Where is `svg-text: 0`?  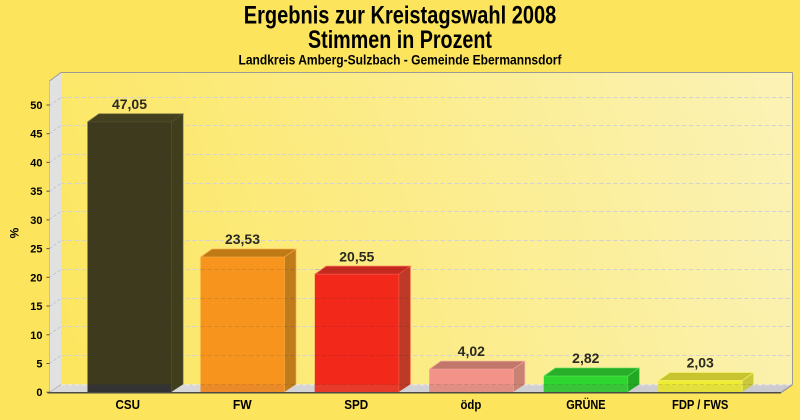
svg-text: 0 is located at coordinates (39, 393).